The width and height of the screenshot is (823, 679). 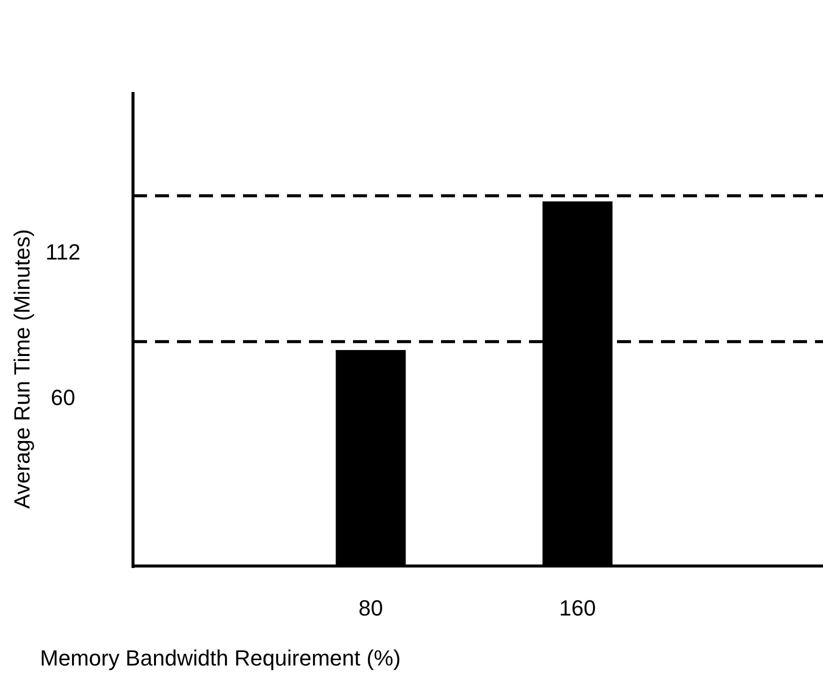 I want to click on x-tick-label: 80, so click(x=370, y=608).